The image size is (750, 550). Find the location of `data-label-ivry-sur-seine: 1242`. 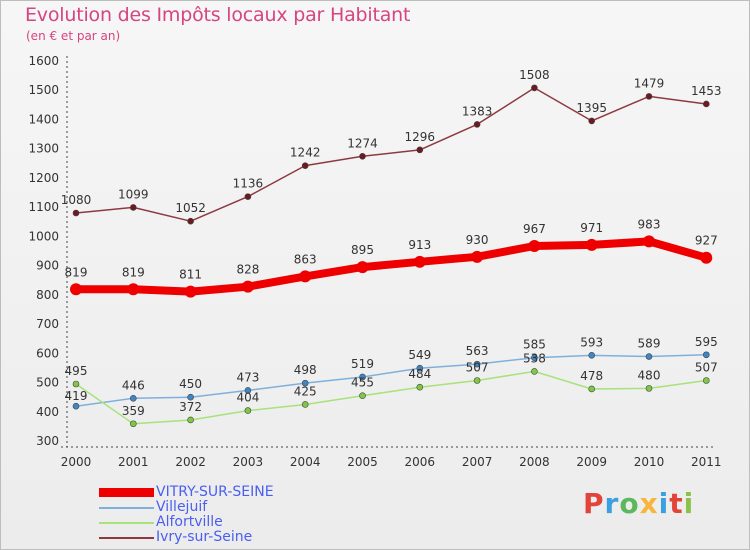

data-label-ivry-sur-seine: 1242 is located at coordinates (305, 153).